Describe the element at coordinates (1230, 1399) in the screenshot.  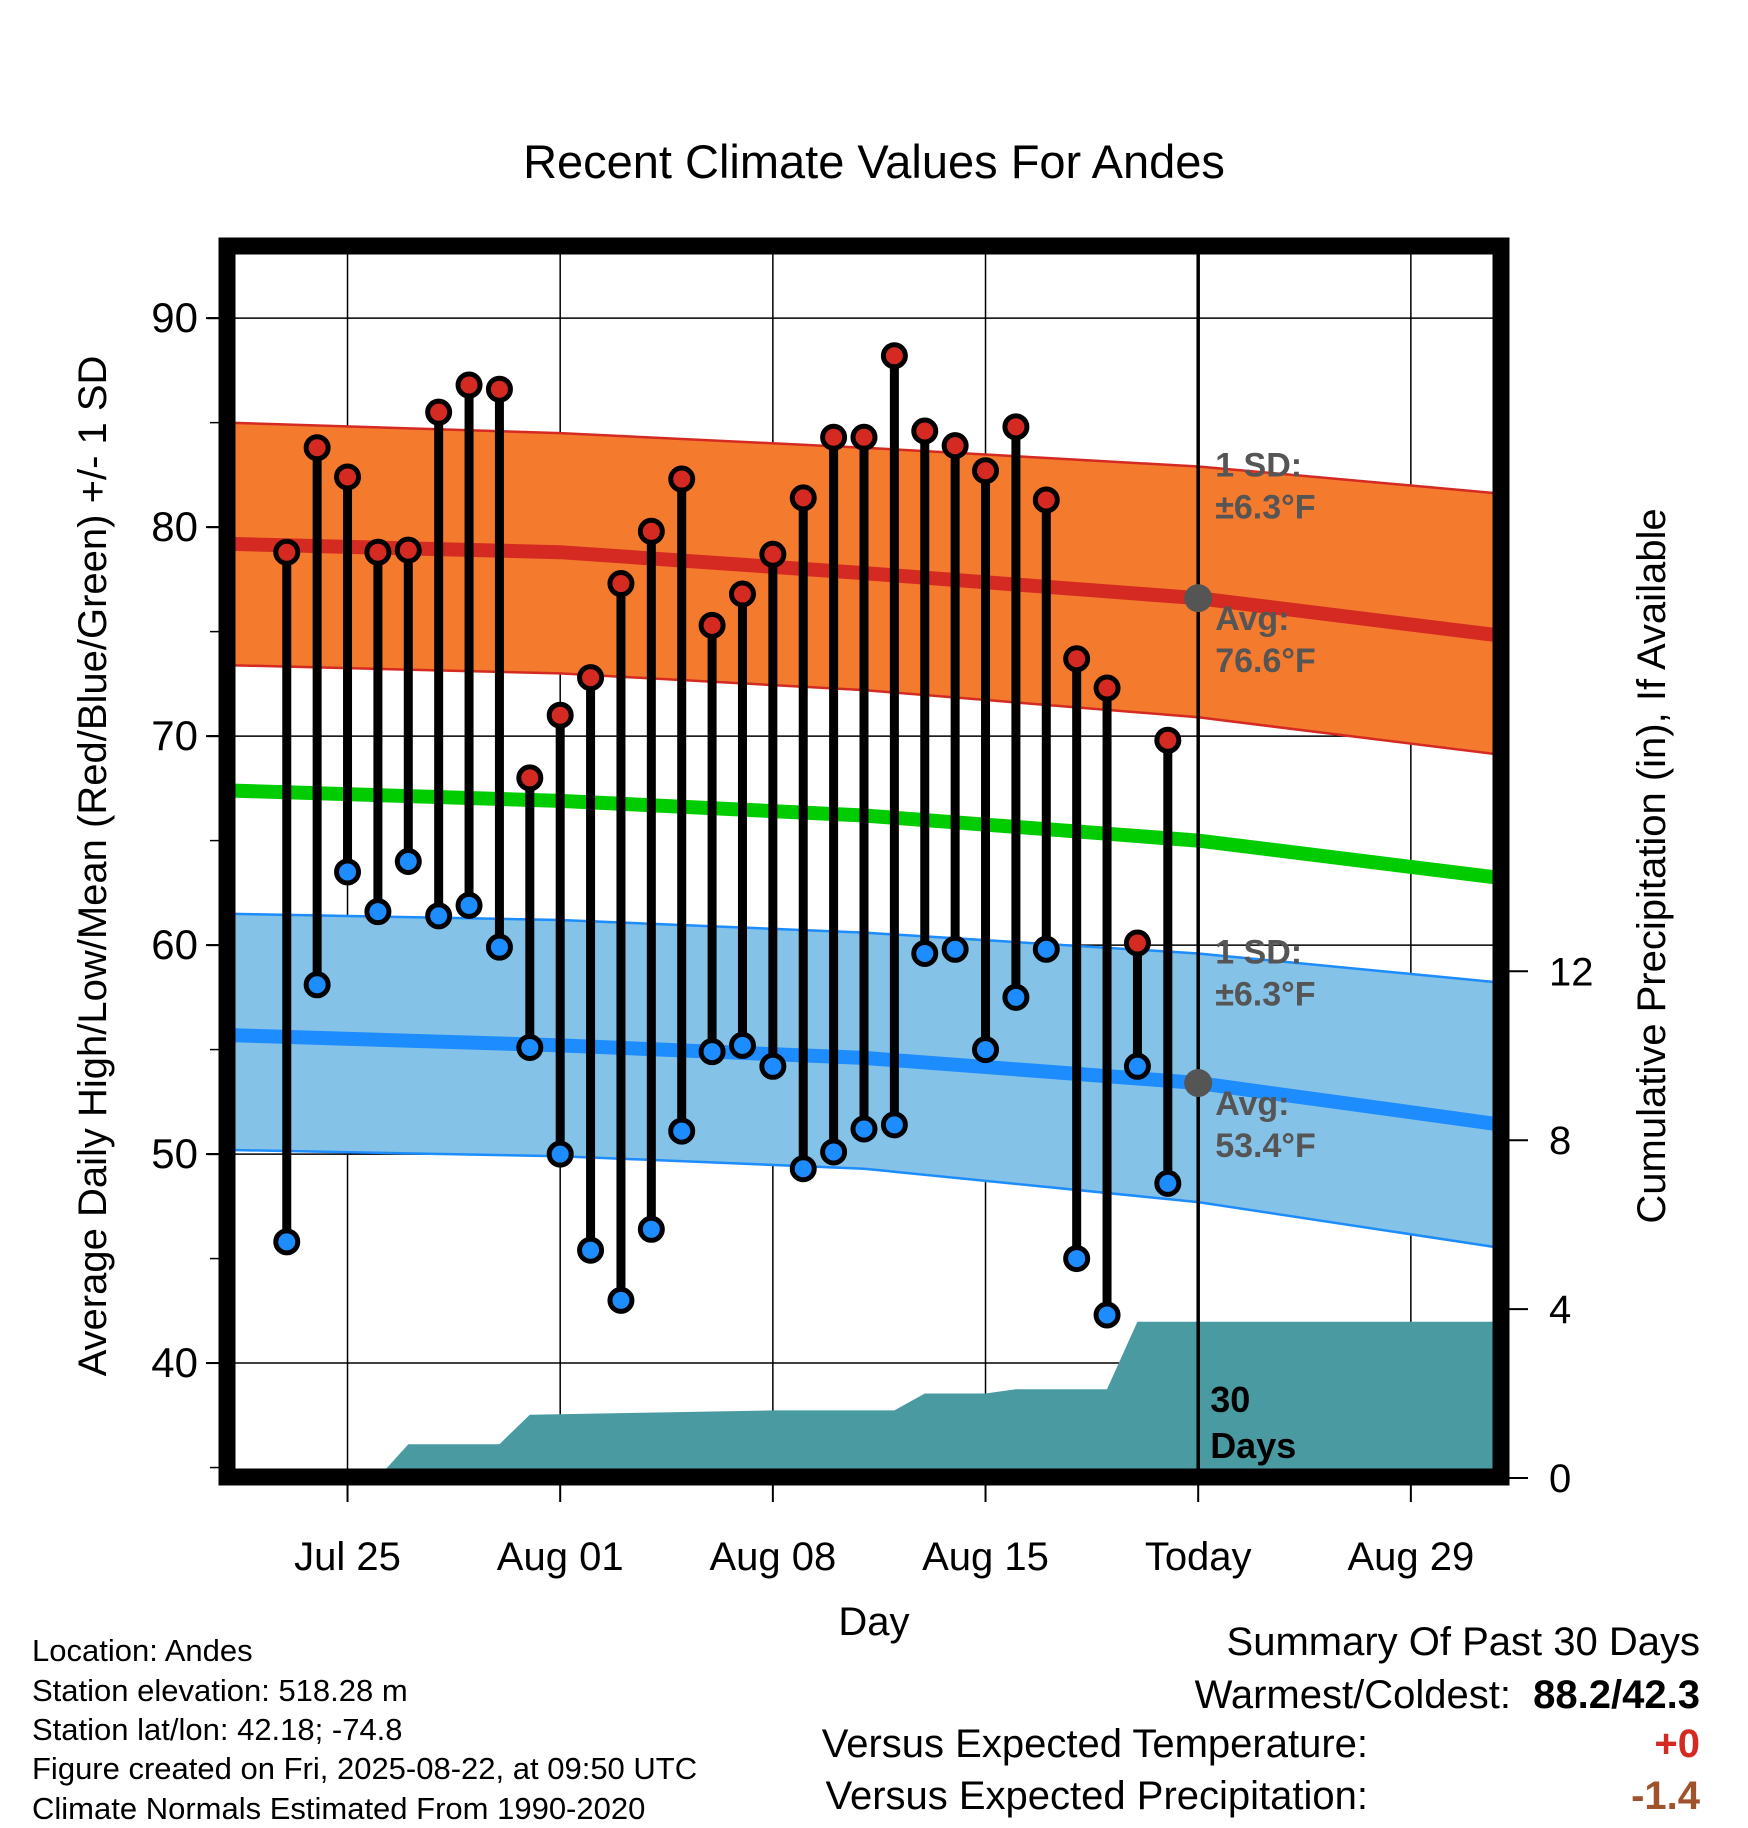
I see `window-days-number: 30` at that location.